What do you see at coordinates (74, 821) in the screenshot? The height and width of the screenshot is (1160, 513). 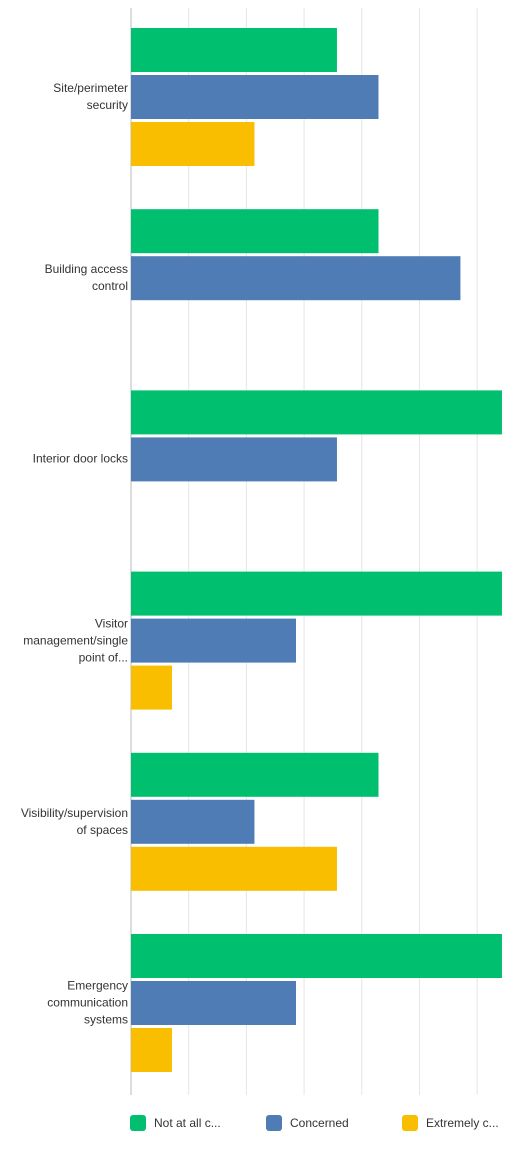 I see `category-label: Visibility/supervision of spaces` at bounding box center [74, 821].